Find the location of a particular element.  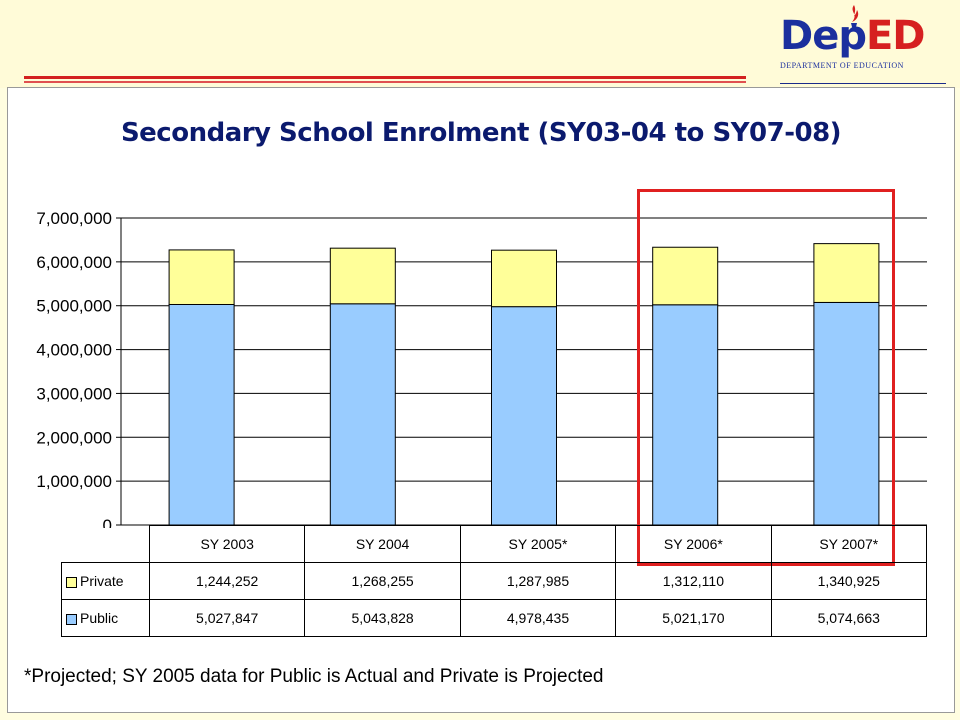

table-cell: 5,043,828 is located at coordinates (382, 618).